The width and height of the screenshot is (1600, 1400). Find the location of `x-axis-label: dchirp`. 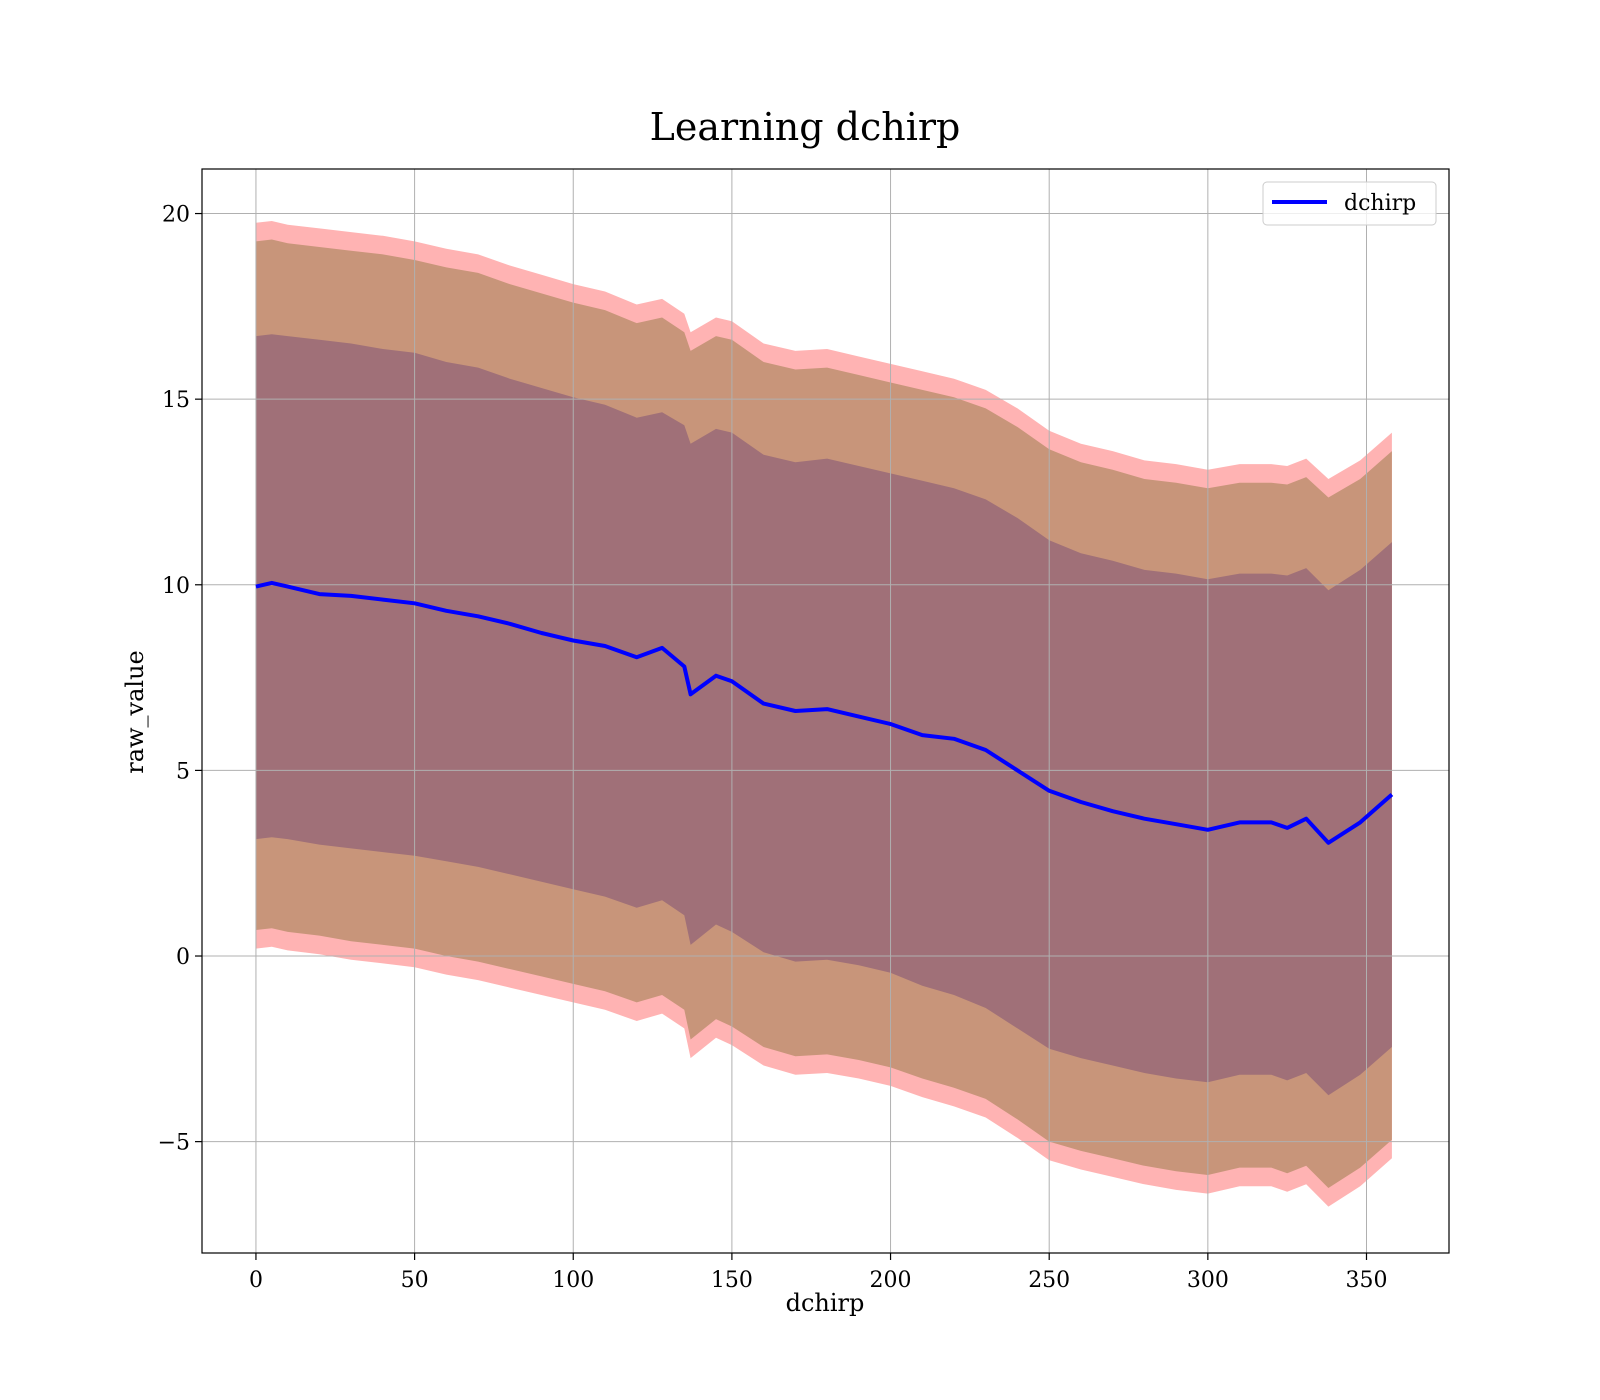

x-axis-label: dchirp is located at coordinates (825, 1303).